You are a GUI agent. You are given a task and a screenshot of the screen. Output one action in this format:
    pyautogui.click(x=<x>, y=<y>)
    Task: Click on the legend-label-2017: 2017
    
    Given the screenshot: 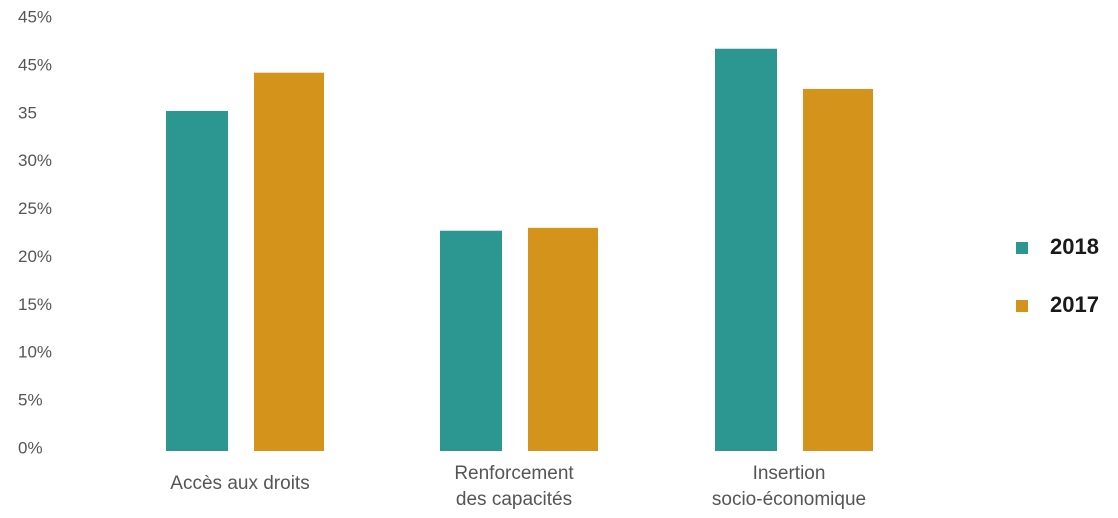 What is the action you would take?
    pyautogui.click(x=1074, y=304)
    